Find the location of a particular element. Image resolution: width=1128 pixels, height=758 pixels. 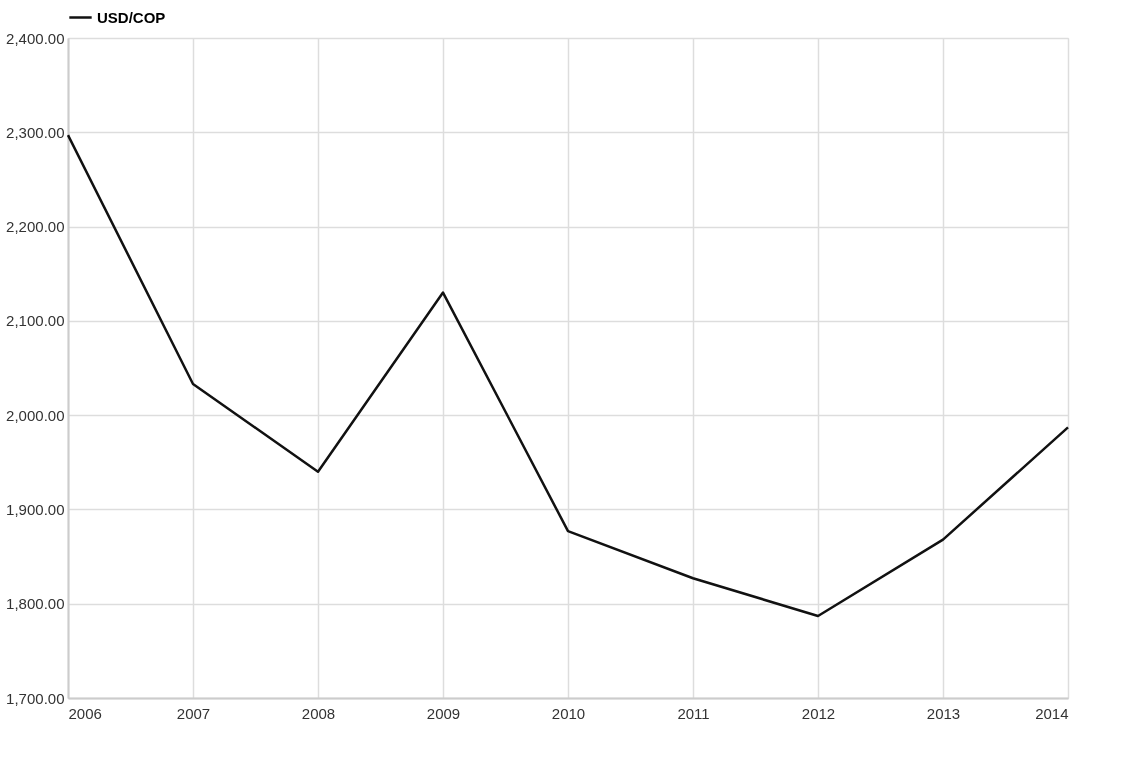

y-tick-label: 1,900.00 is located at coordinates (35, 509).